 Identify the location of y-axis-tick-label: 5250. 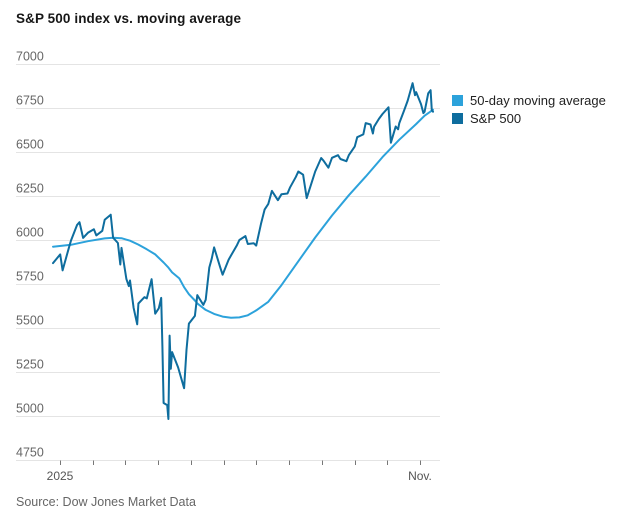
(30, 365).